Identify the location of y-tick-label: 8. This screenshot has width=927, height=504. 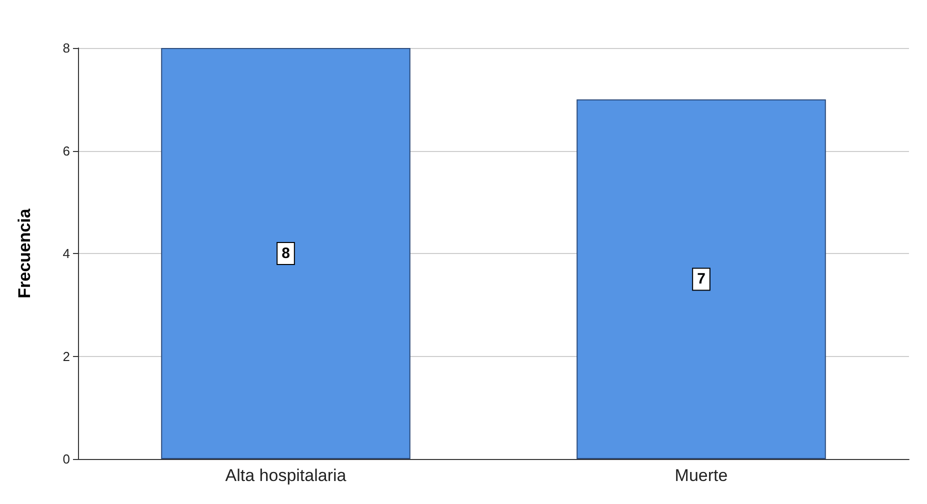
(66, 48).